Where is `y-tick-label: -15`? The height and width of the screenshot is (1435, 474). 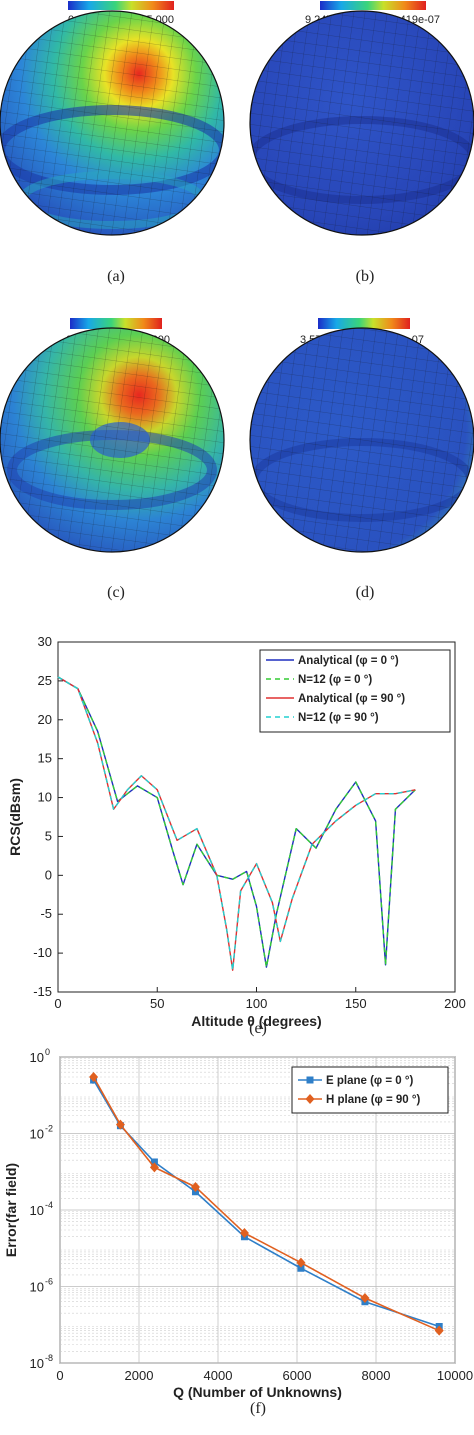
y-tick-label: -15 is located at coordinates (42, 991).